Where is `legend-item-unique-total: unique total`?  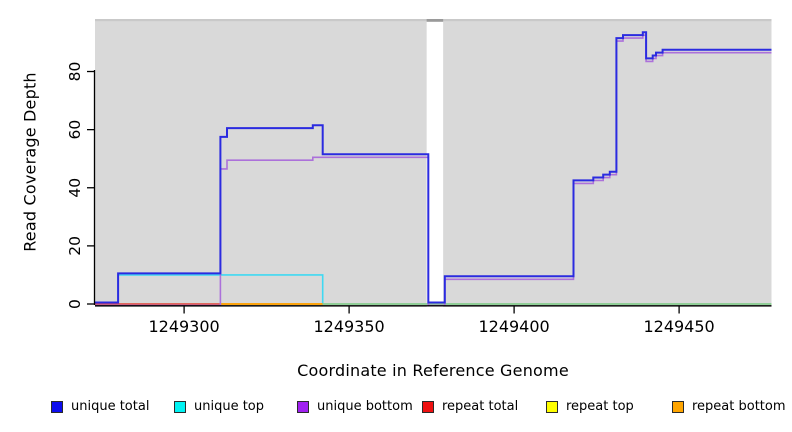 legend-item-unique-total: unique total is located at coordinates (100, 406).